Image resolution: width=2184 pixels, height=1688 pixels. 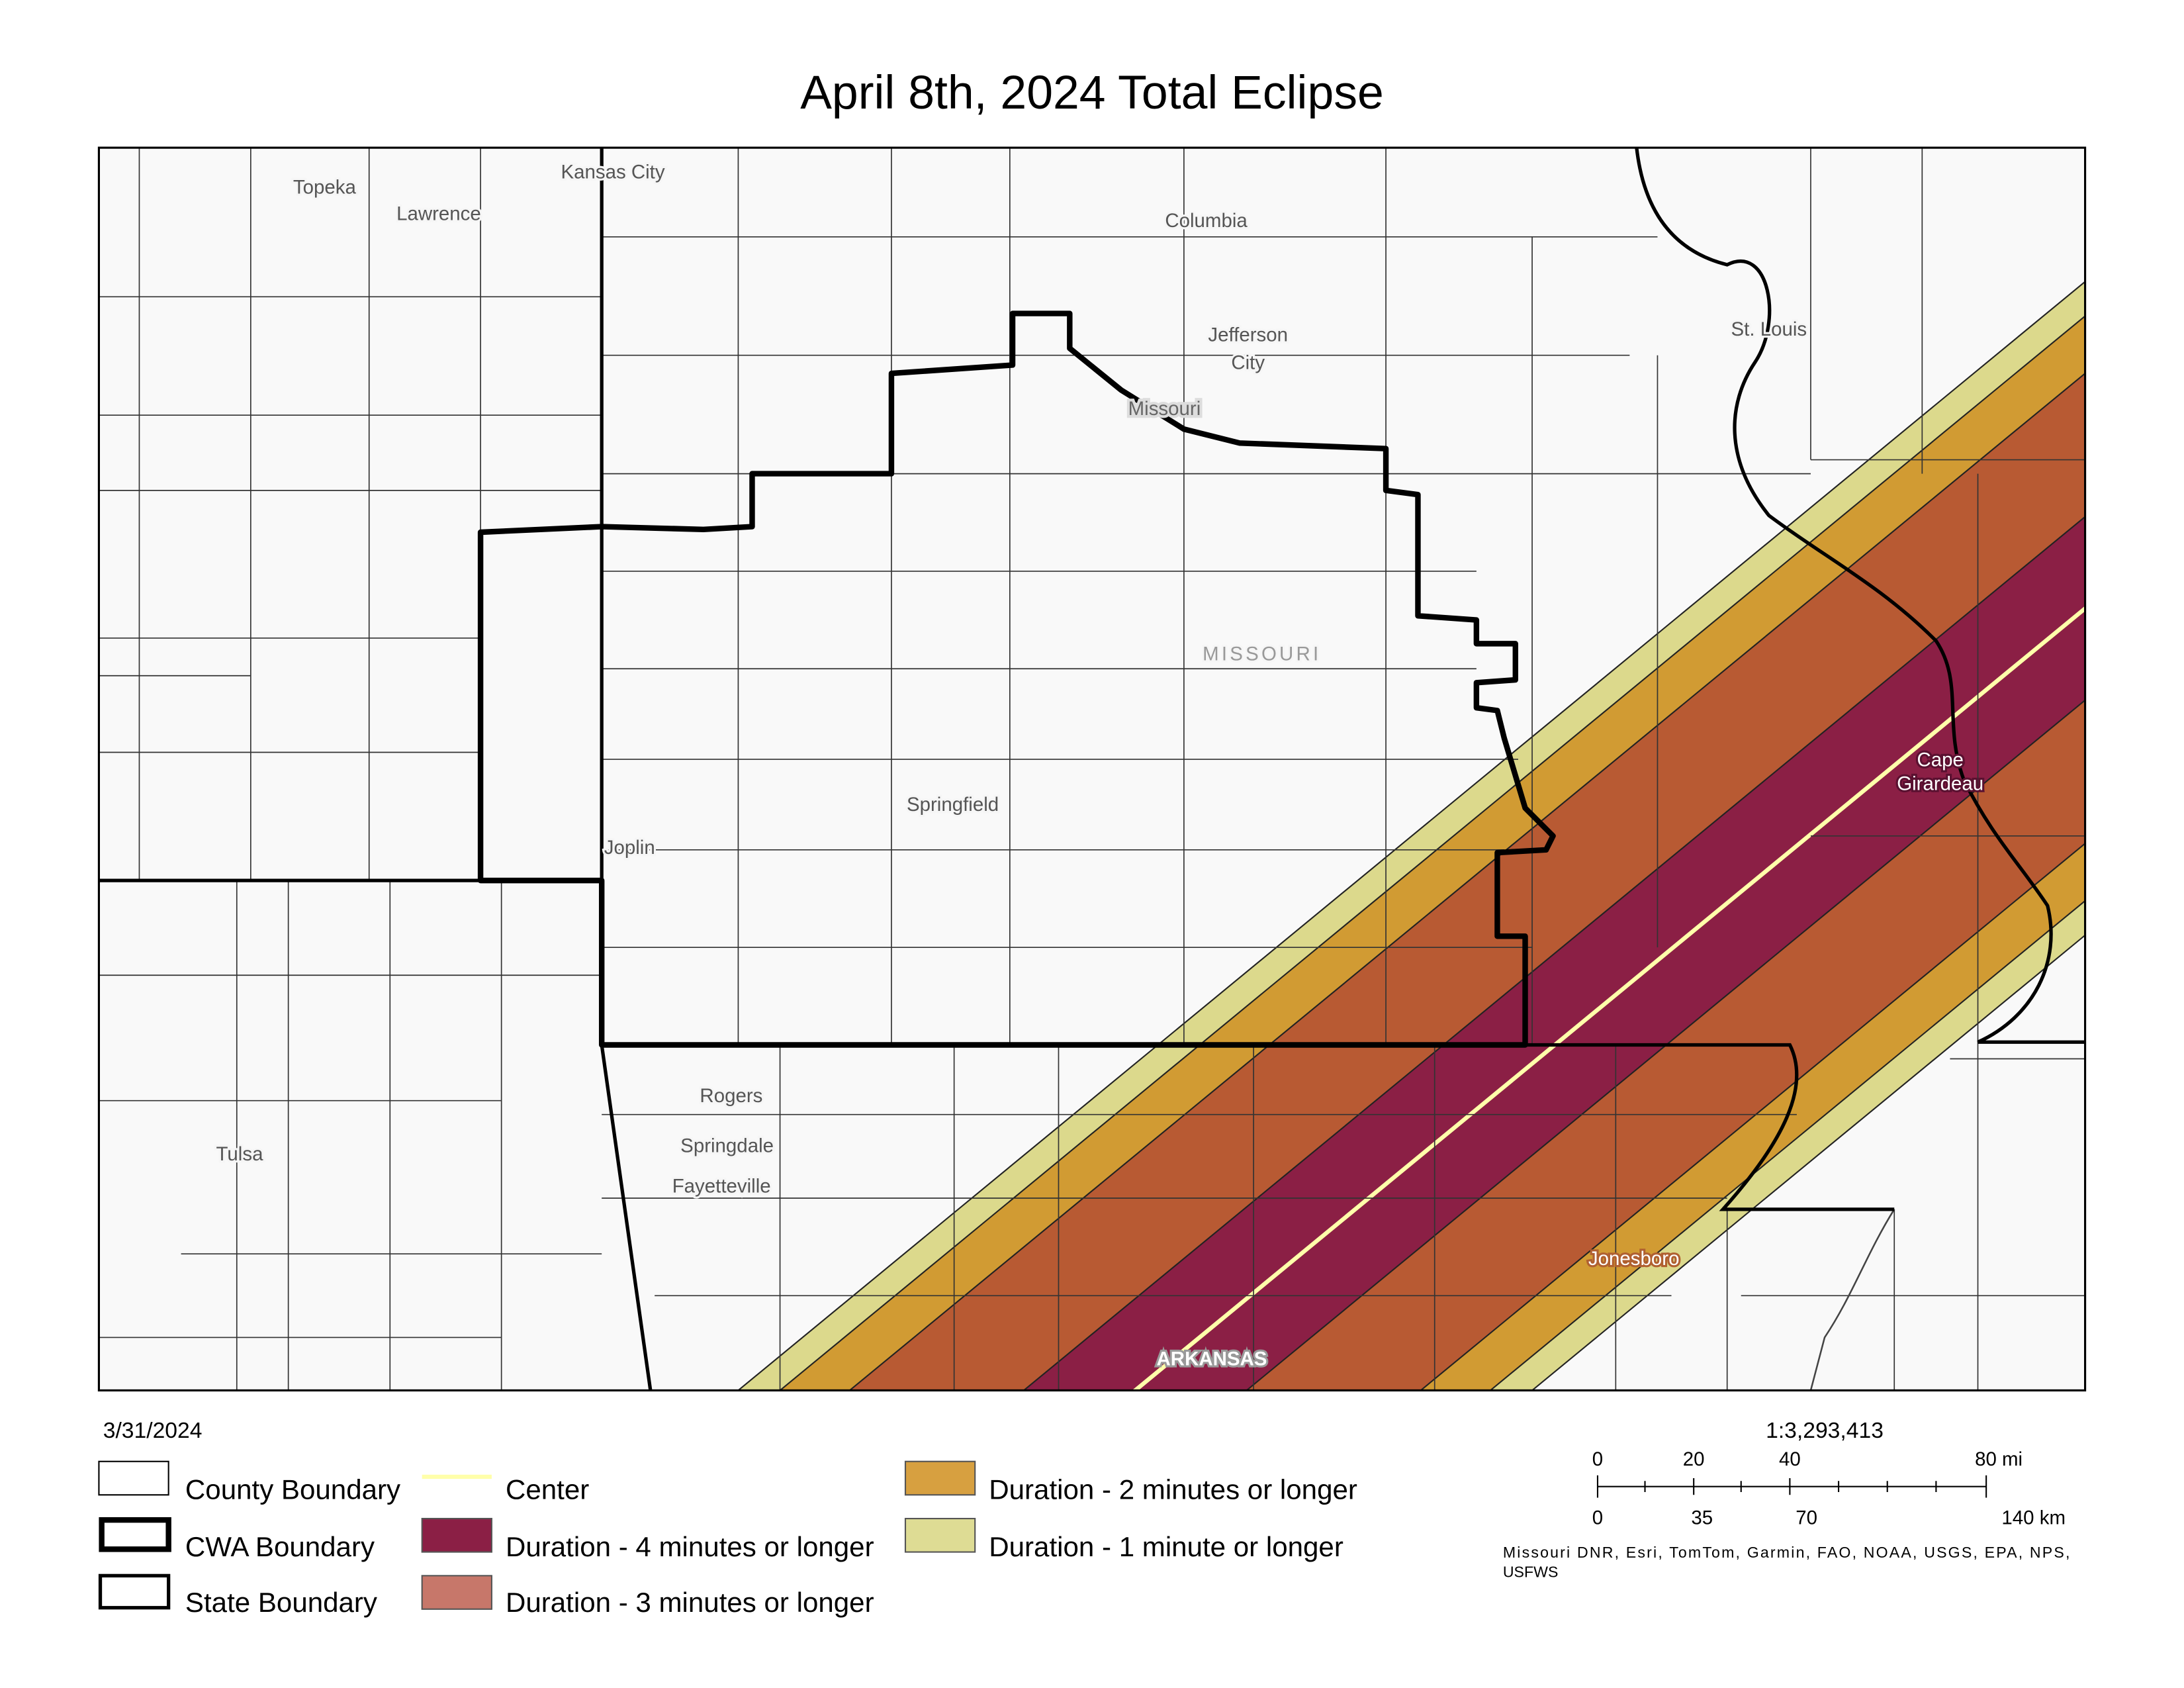 What do you see at coordinates (281, 1602) in the screenshot?
I see `legend-label: State Boundary` at bounding box center [281, 1602].